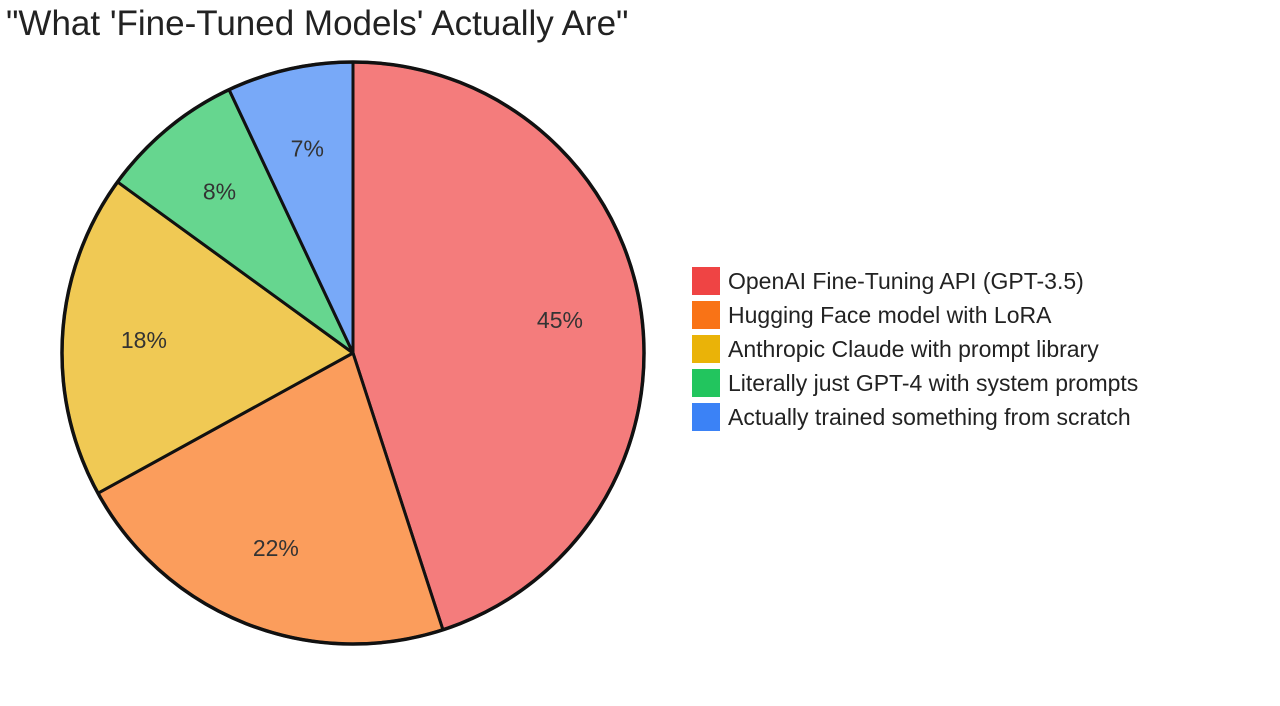 The image size is (1280, 706). What do you see at coordinates (317, 23) in the screenshot?
I see `chart-title: "What 'Fine-Tuned Models' Actually Are"` at bounding box center [317, 23].